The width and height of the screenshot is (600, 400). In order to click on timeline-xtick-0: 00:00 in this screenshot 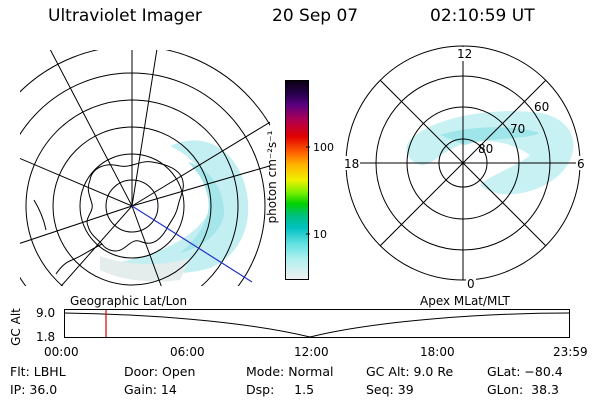, I will do `click(61, 352)`.